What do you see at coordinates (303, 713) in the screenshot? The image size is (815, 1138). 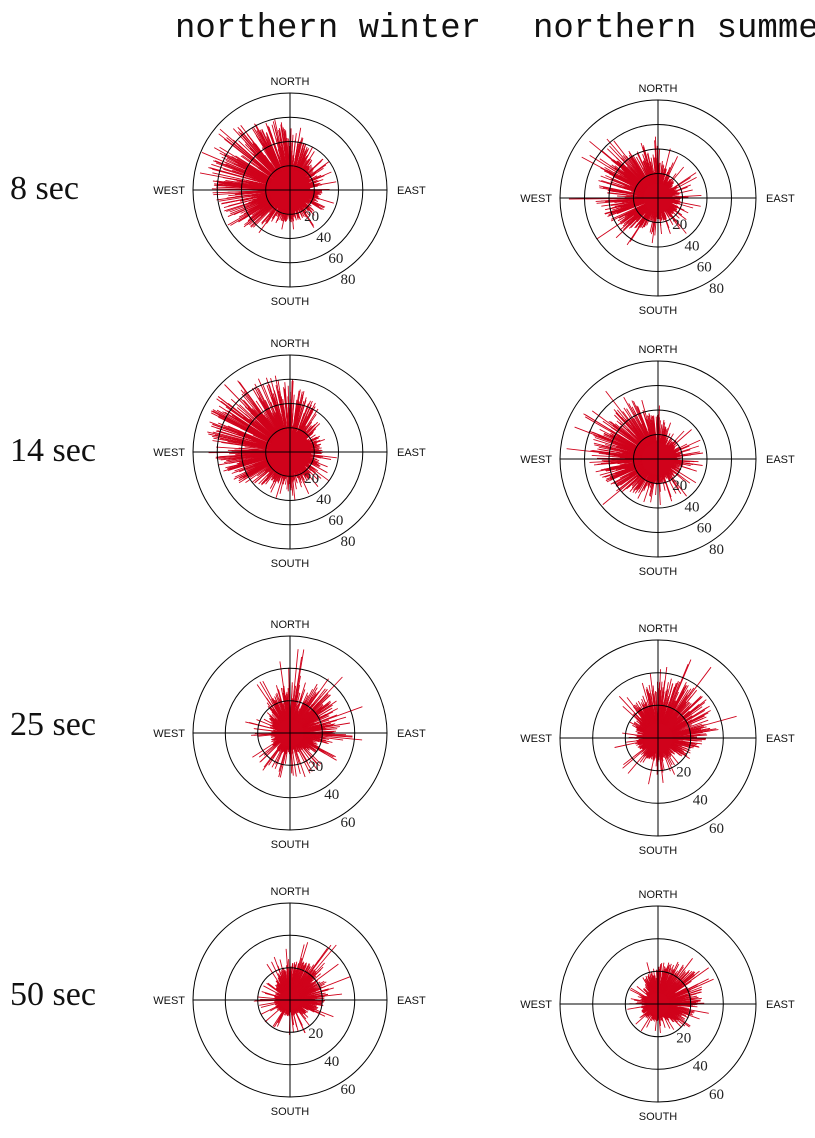 I see `spike-group` at bounding box center [303, 713].